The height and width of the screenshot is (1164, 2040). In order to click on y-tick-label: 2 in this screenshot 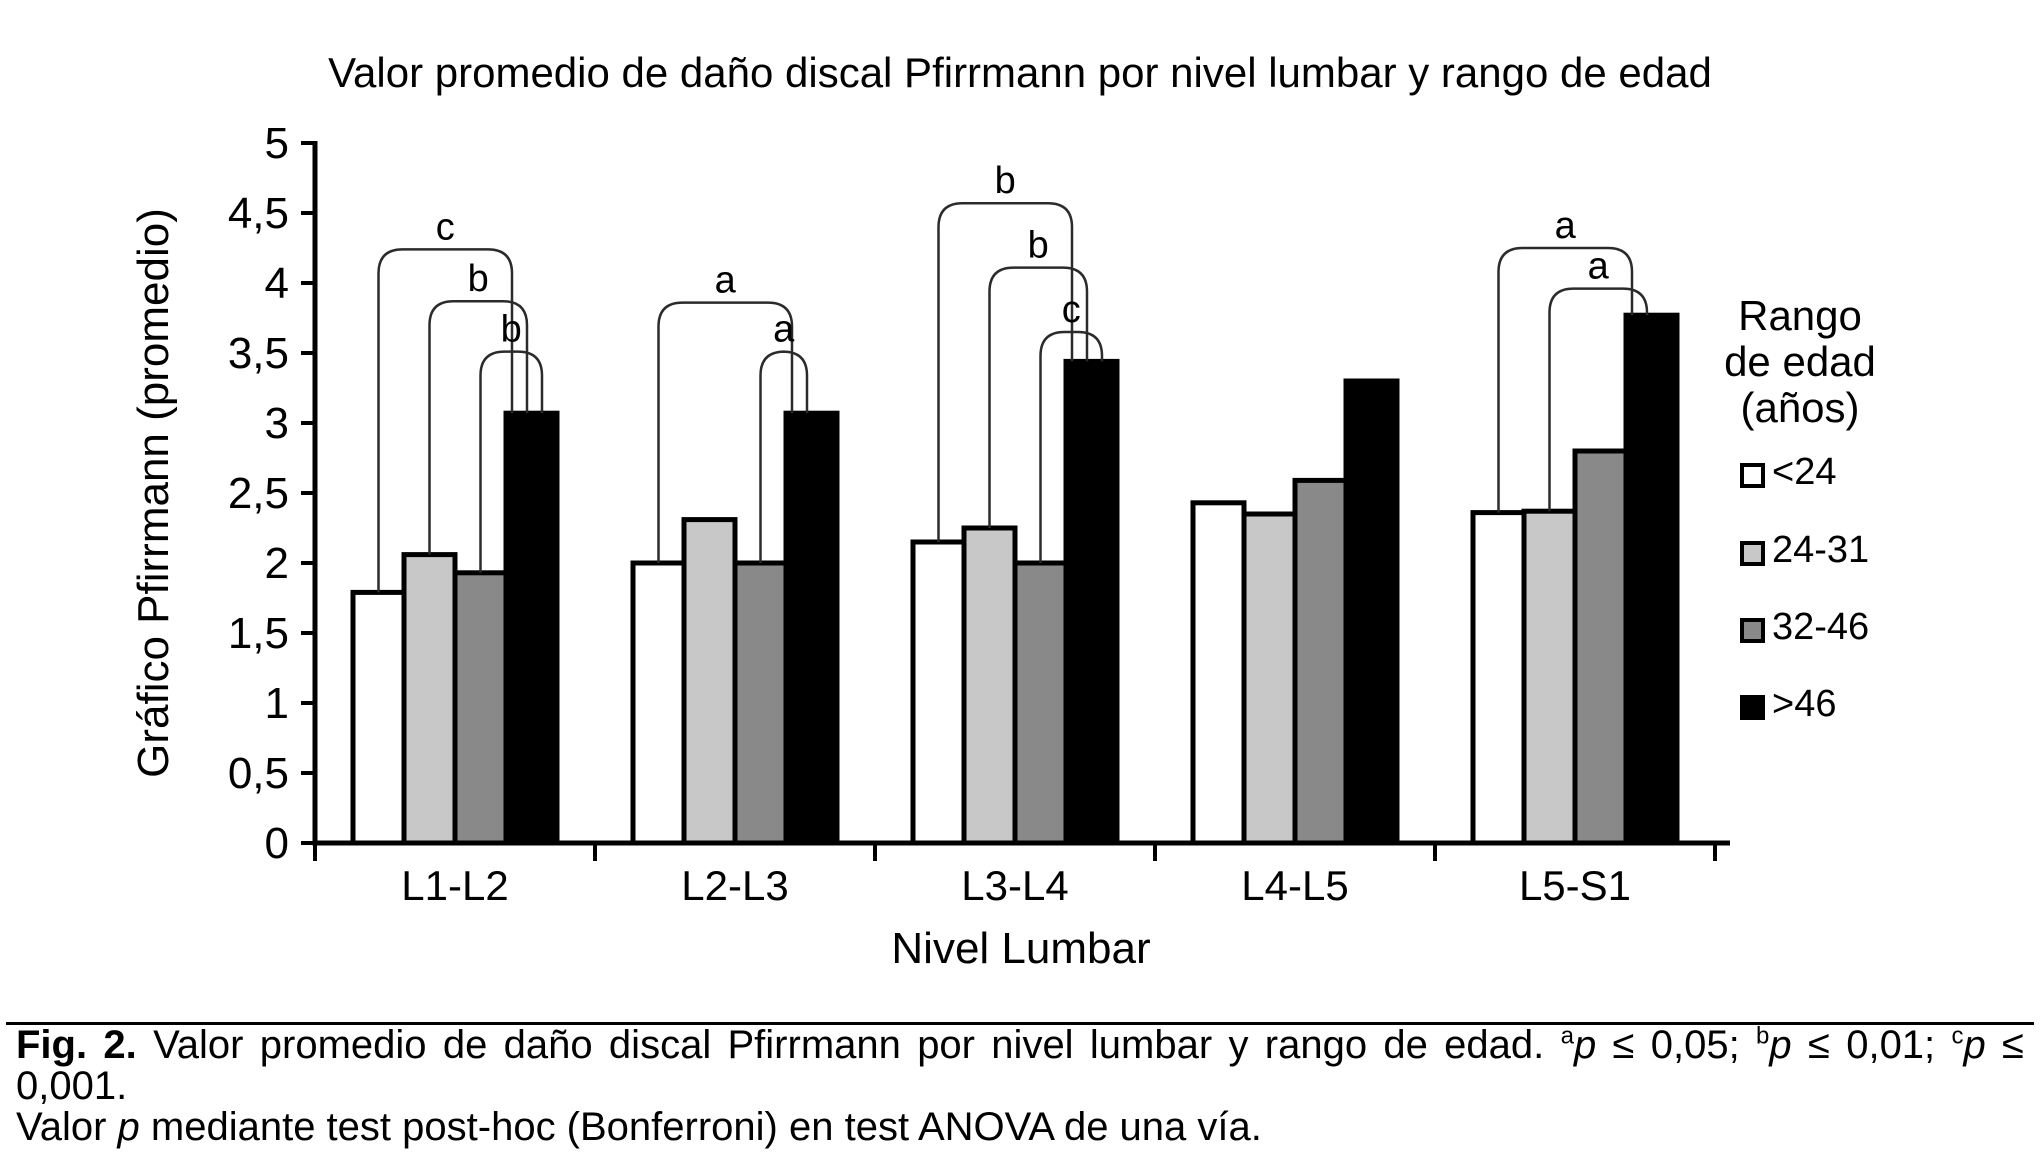, I will do `click(277, 563)`.